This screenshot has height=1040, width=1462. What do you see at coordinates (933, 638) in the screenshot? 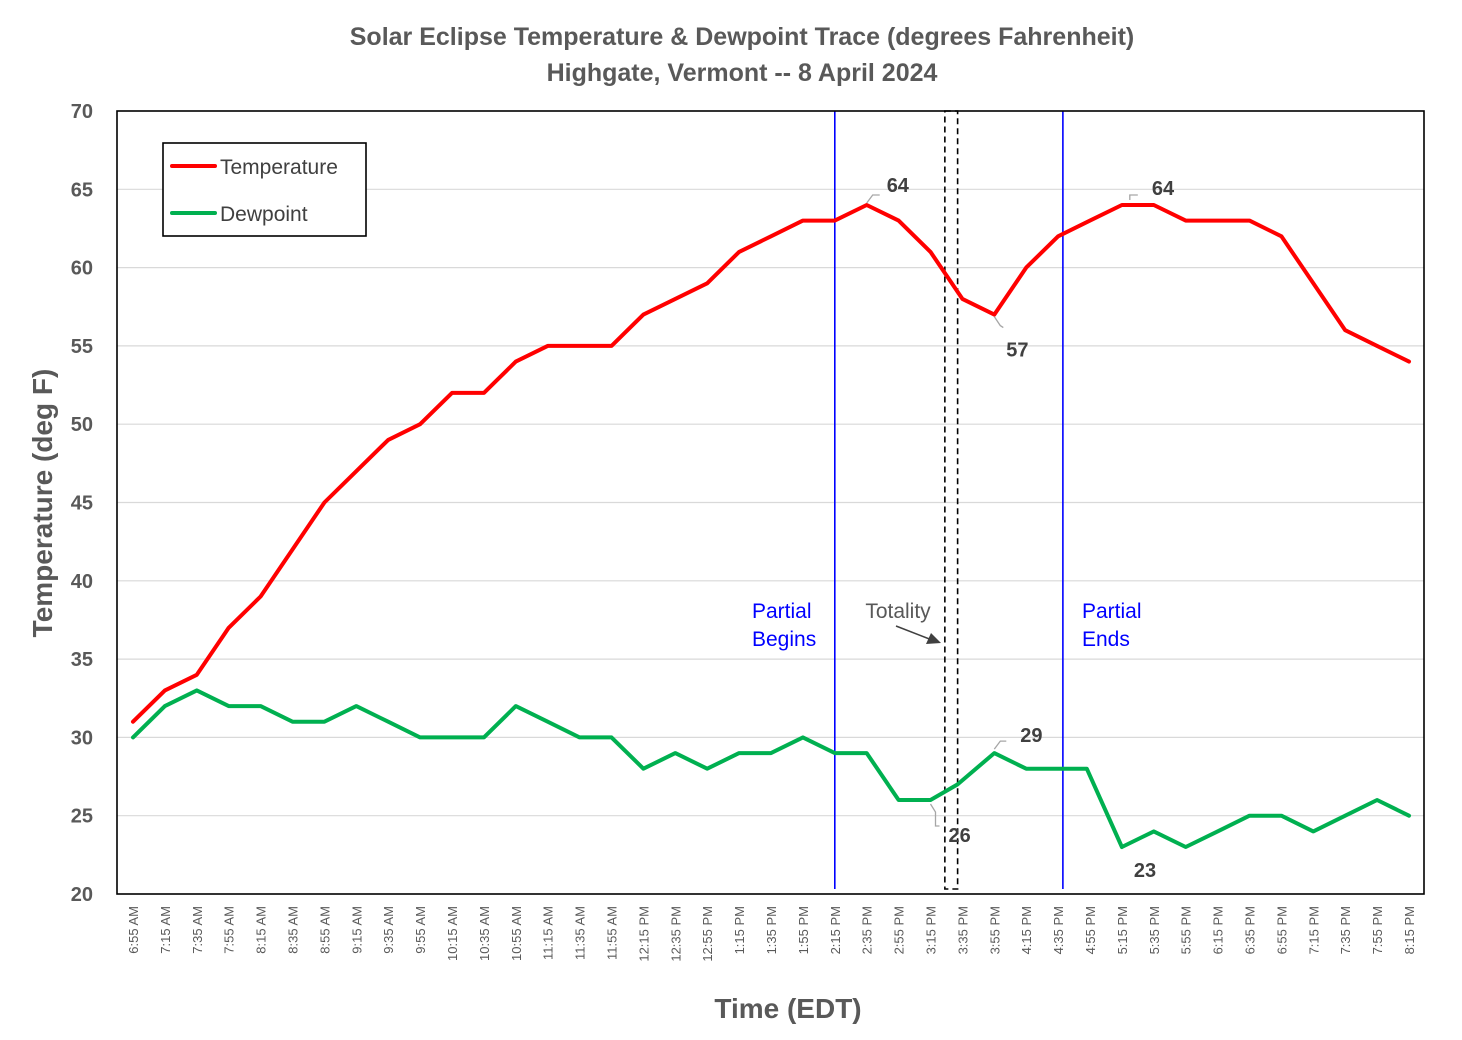
I see `totality-arrow-head` at bounding box center [933, 638].